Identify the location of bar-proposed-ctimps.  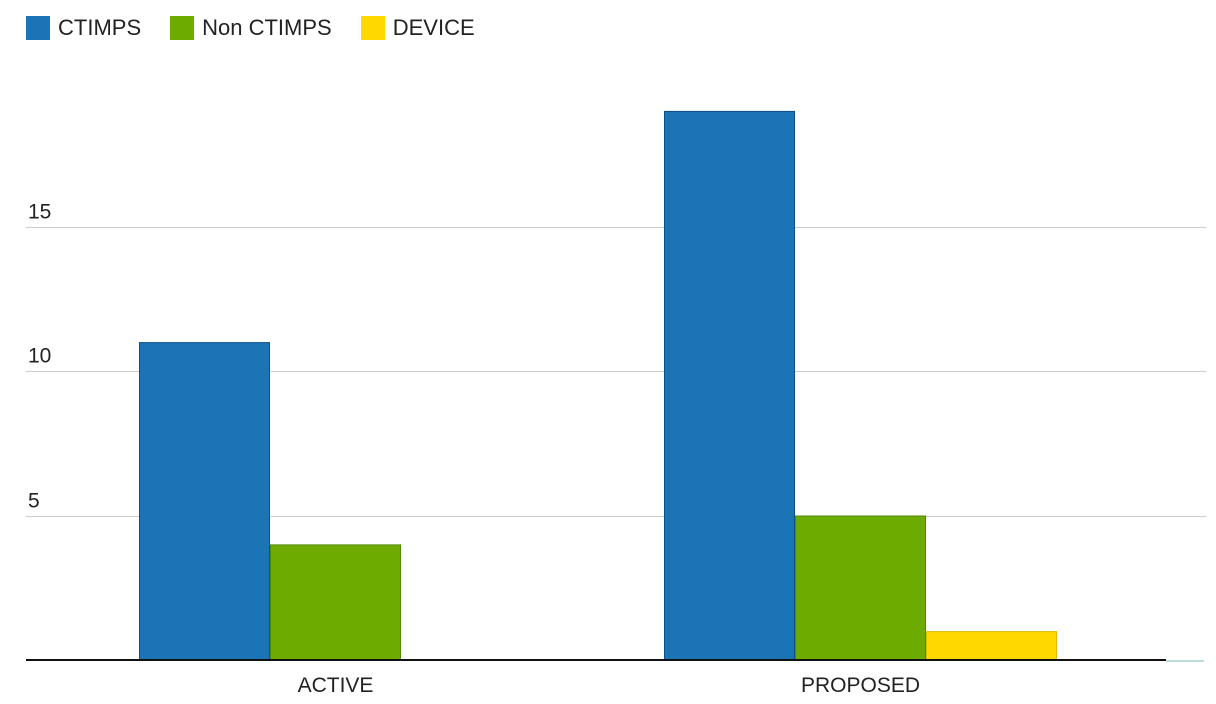
(729, 385).